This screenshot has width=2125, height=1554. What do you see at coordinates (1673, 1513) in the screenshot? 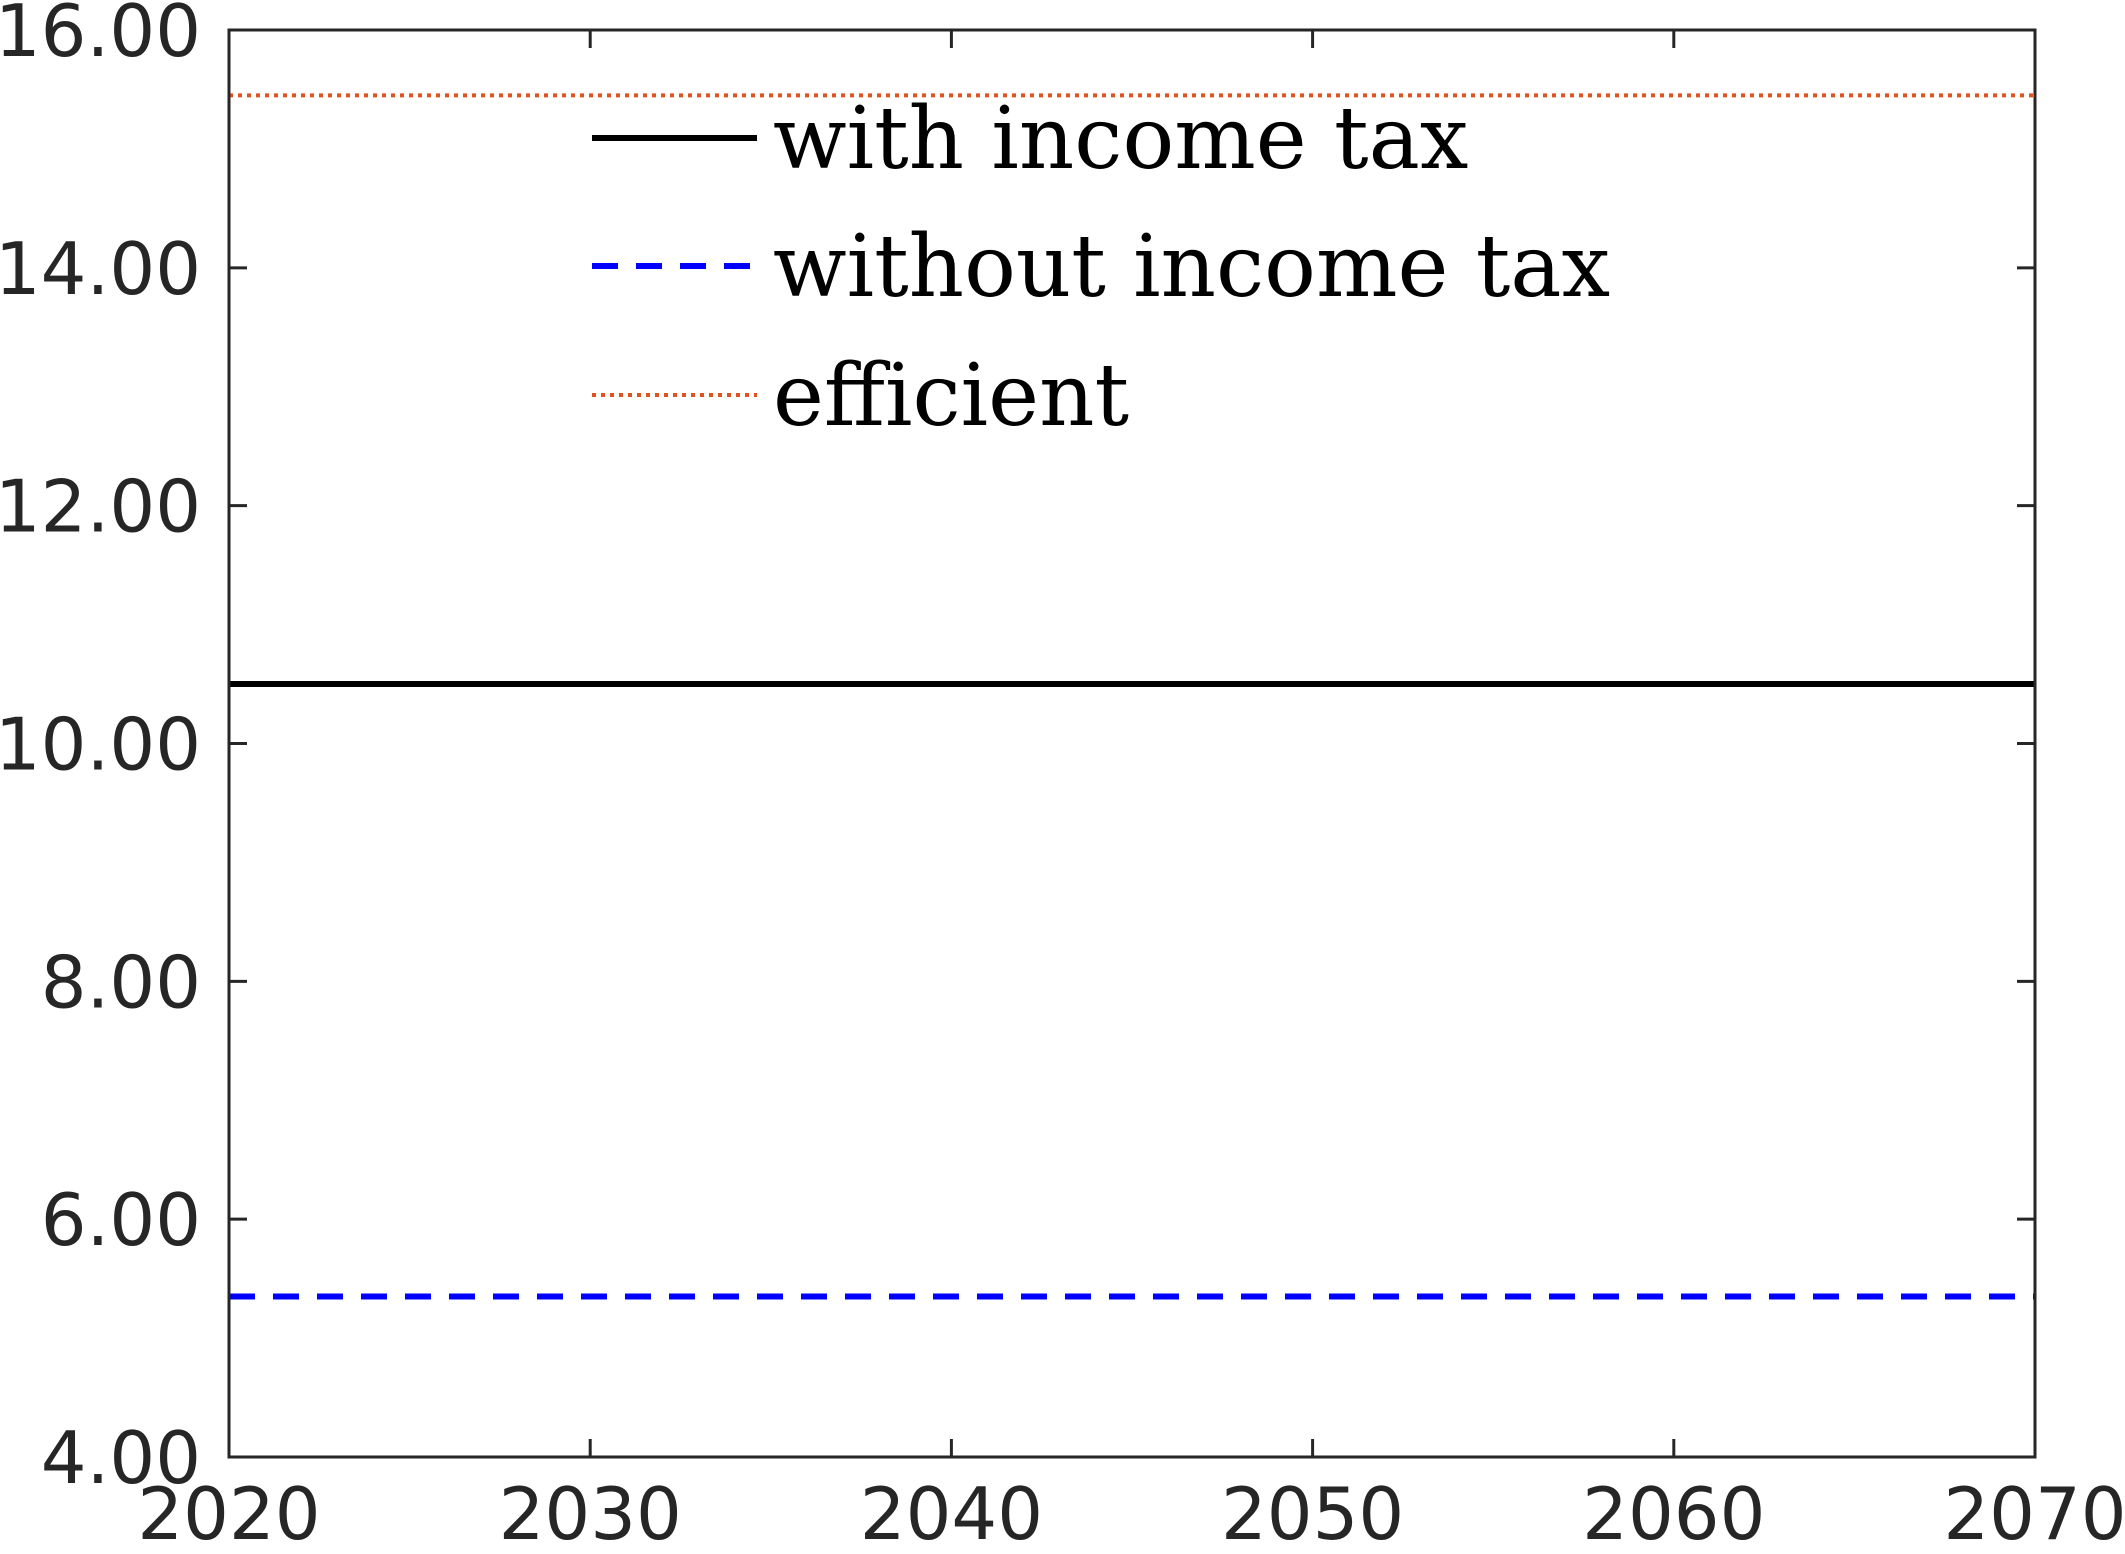
I see `x-tick-label: 2060` at bounding box center [1673, 1513].